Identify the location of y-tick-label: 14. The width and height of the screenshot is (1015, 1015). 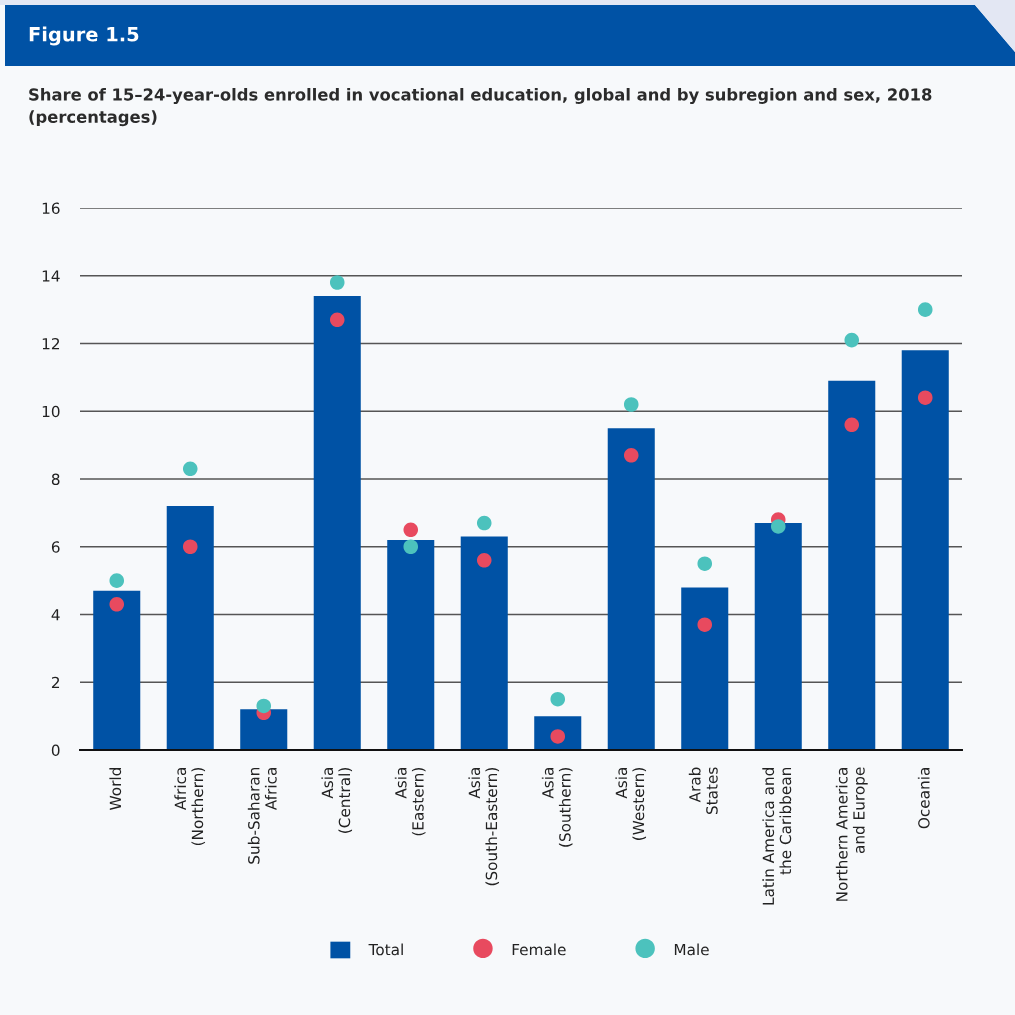
(51, 276).